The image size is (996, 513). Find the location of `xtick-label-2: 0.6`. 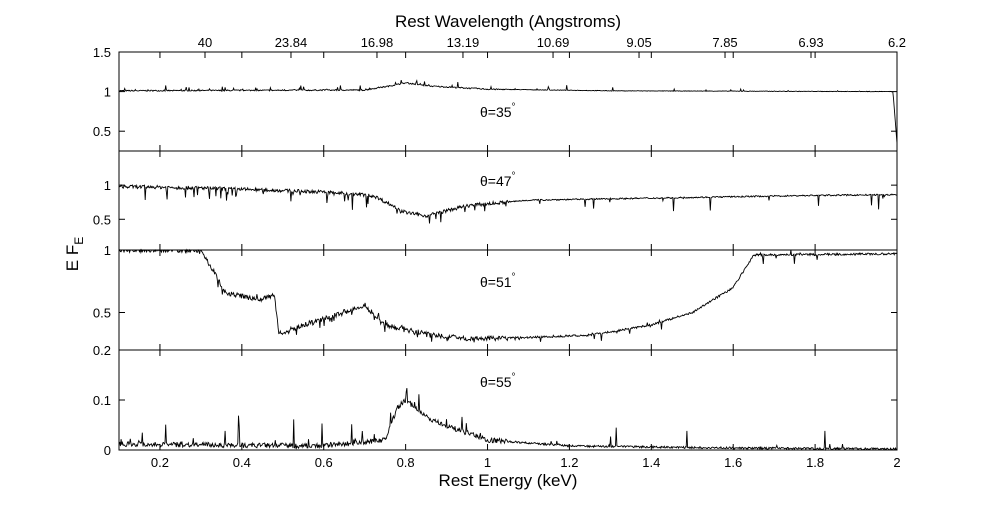

xtick-label-2: 0.6 is located at coordinates (324, 462).